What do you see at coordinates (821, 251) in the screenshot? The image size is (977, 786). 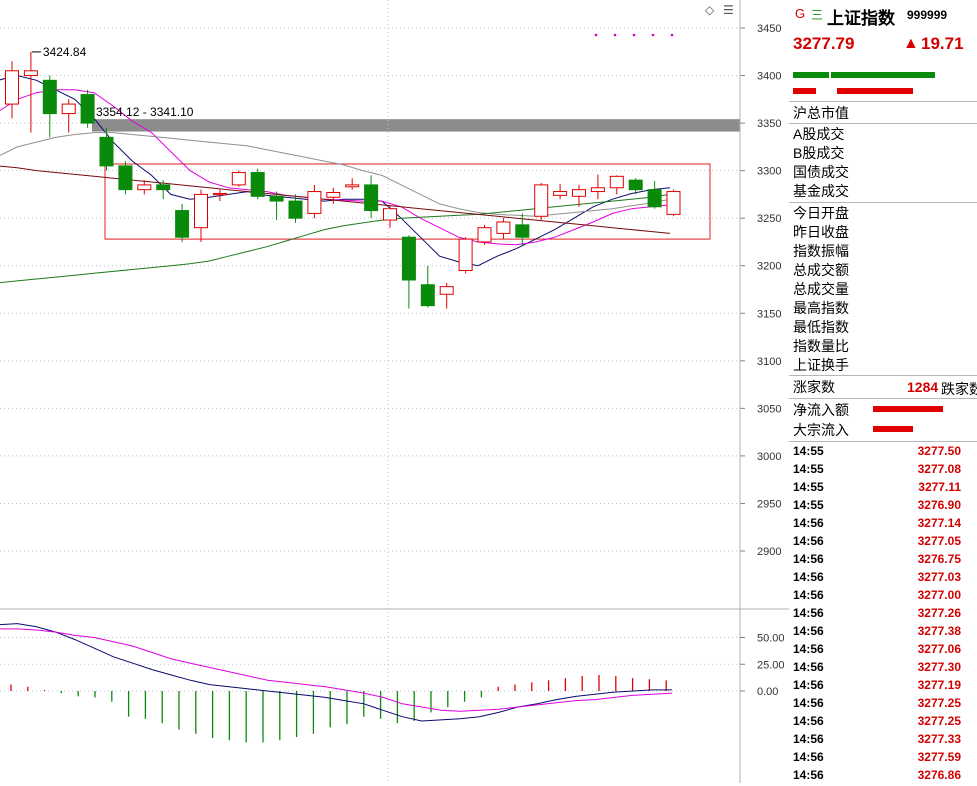 I see `index-stat-label: 指数振幅` at bounding box center [821, 251].